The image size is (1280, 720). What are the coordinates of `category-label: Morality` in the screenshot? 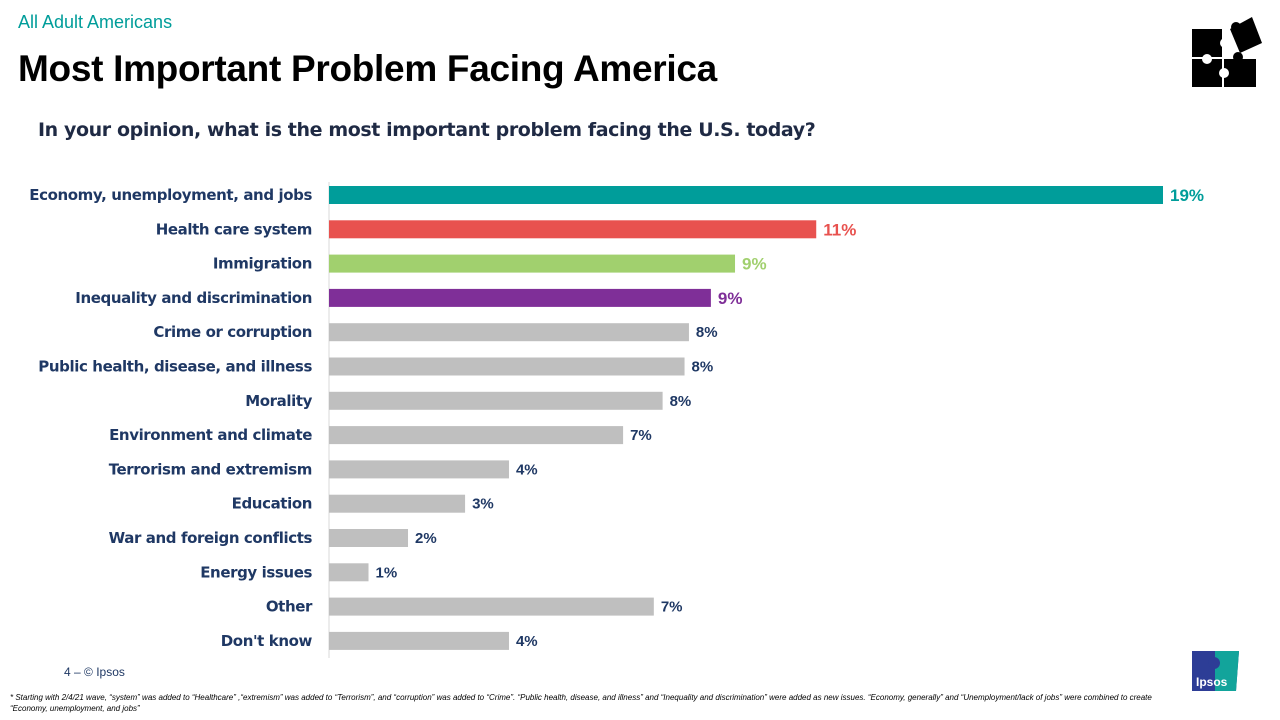 It's located at (278, 401).